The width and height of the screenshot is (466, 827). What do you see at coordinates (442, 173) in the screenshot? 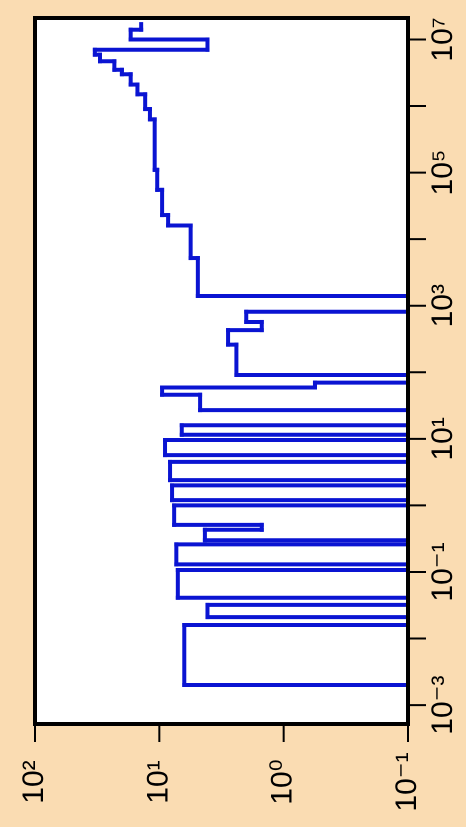
I see `x-tick-label: 10⁵` at bounding box center [442, 173].